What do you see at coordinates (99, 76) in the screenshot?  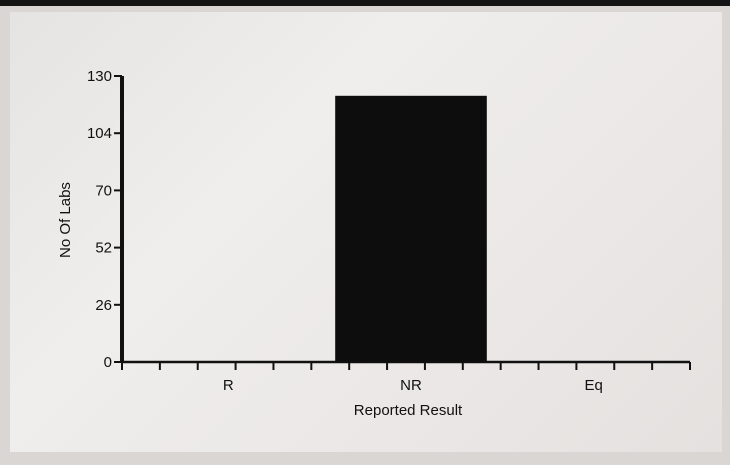 I see `y-tick-label: 130` at bounding box center [99, 76].